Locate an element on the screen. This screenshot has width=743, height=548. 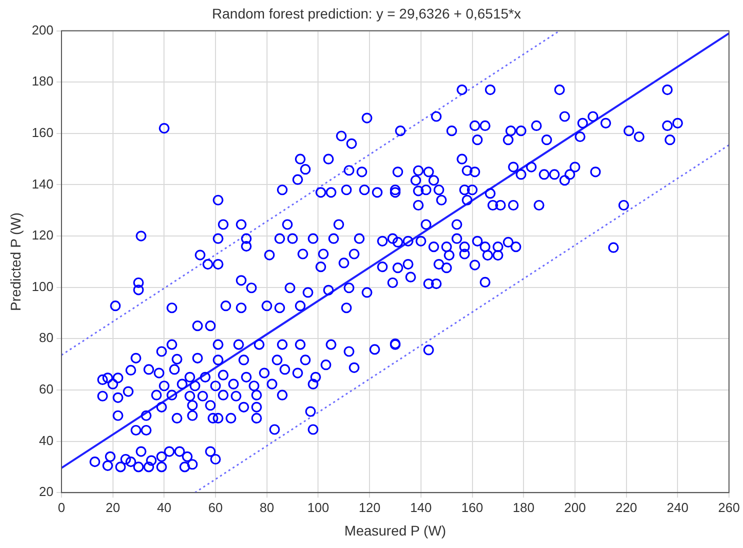
x-tick-label: 0 is located at coordinates (62, 507).